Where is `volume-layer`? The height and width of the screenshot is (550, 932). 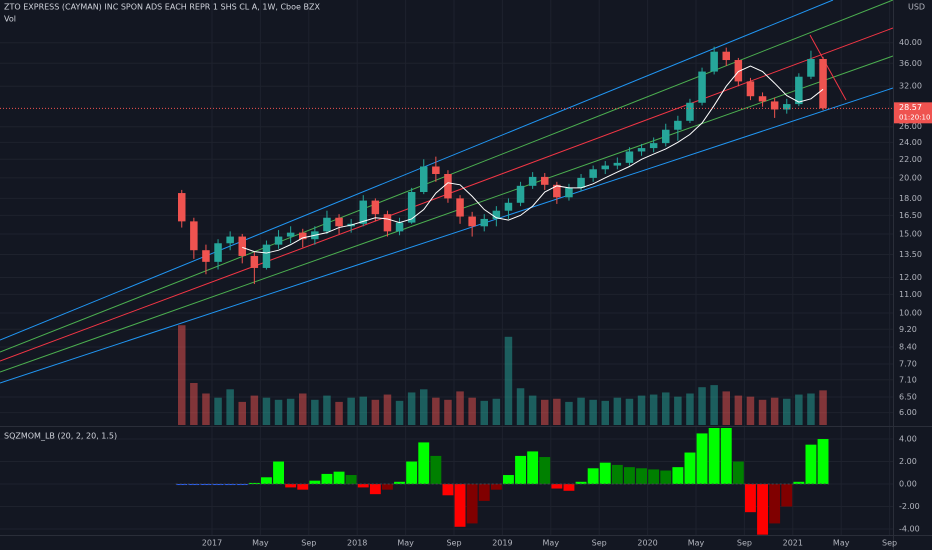 volume-layer is located at coordinates (502, 375).